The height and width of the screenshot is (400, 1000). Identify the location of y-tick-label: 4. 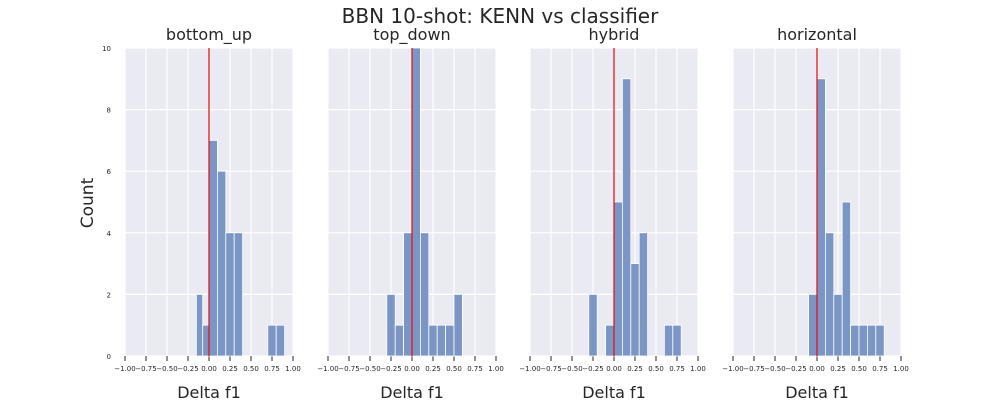
(109, 234).